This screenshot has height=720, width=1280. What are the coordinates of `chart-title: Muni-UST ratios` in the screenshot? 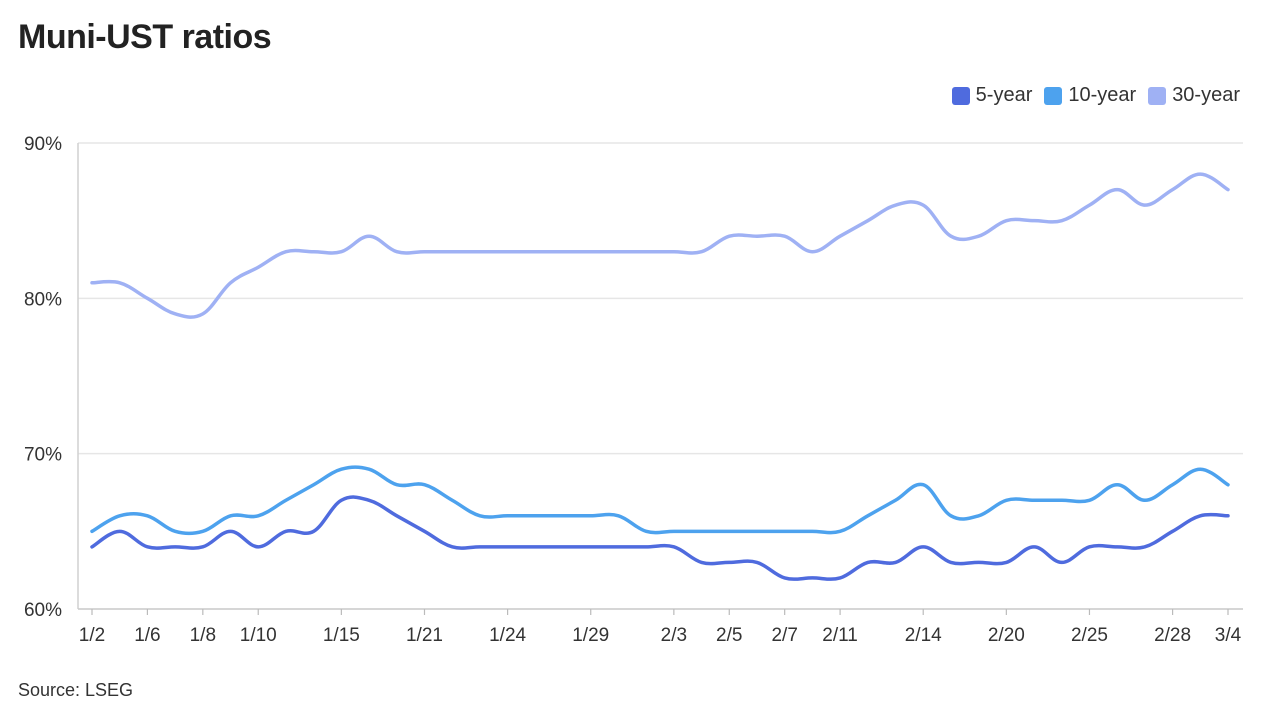 It's located at (145, 37).